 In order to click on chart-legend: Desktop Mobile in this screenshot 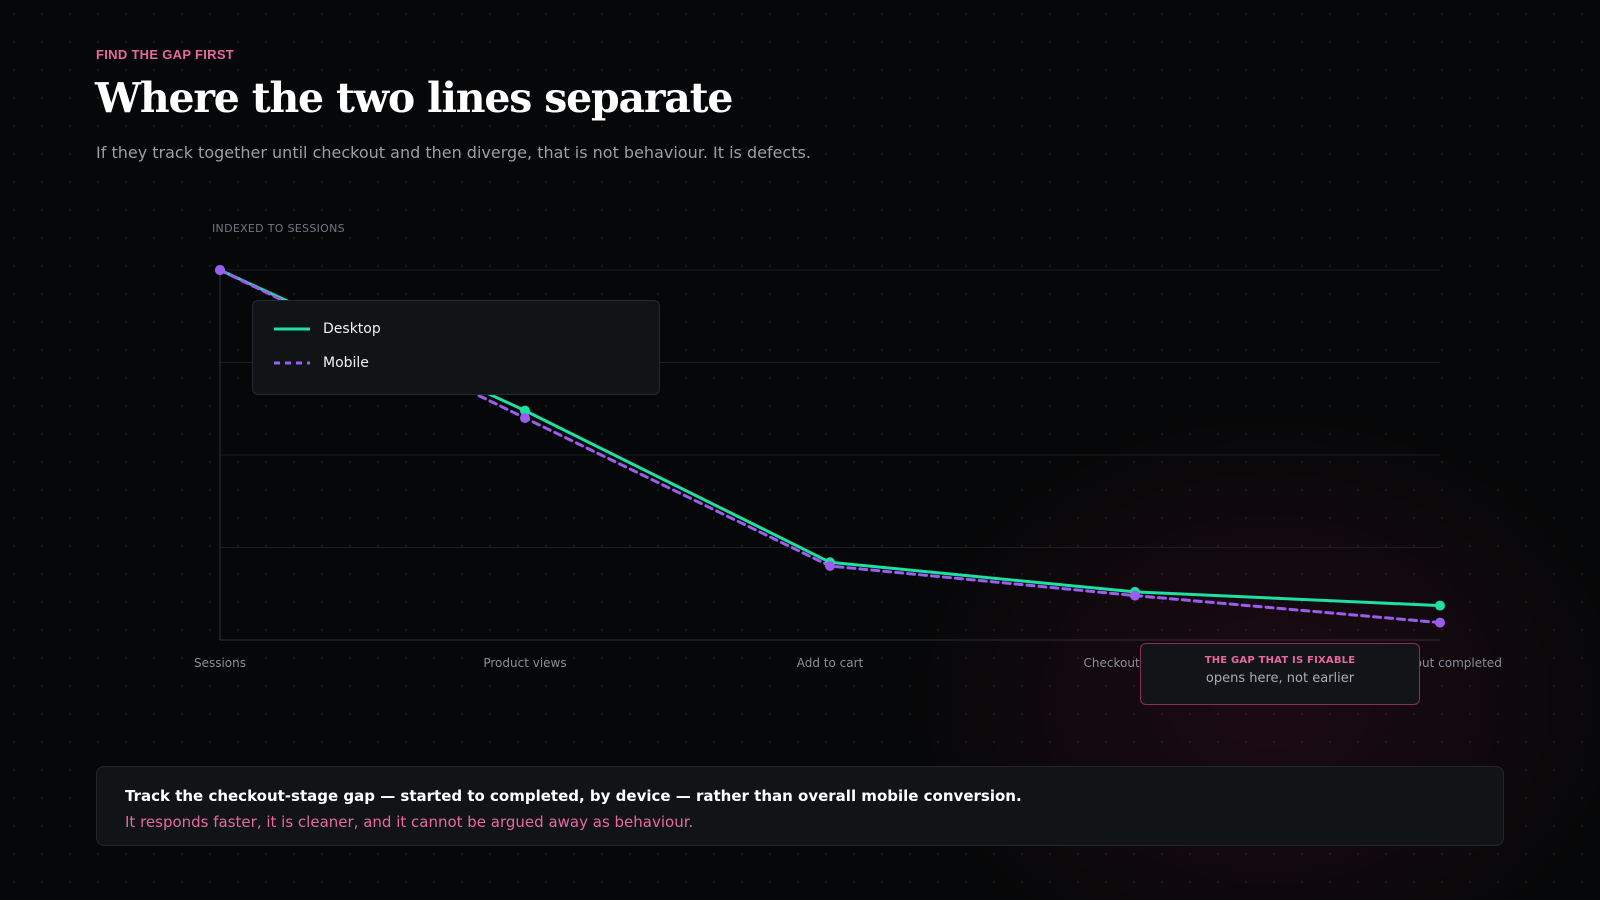, I will do `click(456, 347)`.